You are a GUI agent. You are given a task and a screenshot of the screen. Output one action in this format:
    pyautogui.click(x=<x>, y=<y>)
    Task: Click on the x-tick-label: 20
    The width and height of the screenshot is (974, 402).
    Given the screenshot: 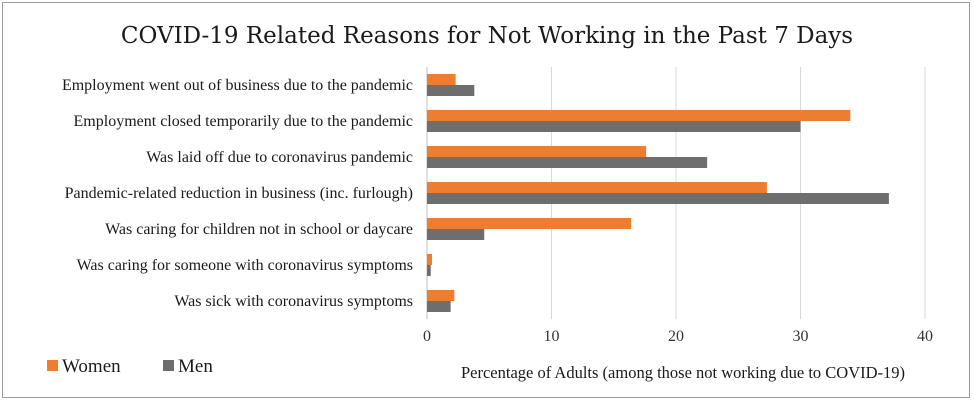 What is the action you would take?
    pyautogui.click(x=676, y=336)
    